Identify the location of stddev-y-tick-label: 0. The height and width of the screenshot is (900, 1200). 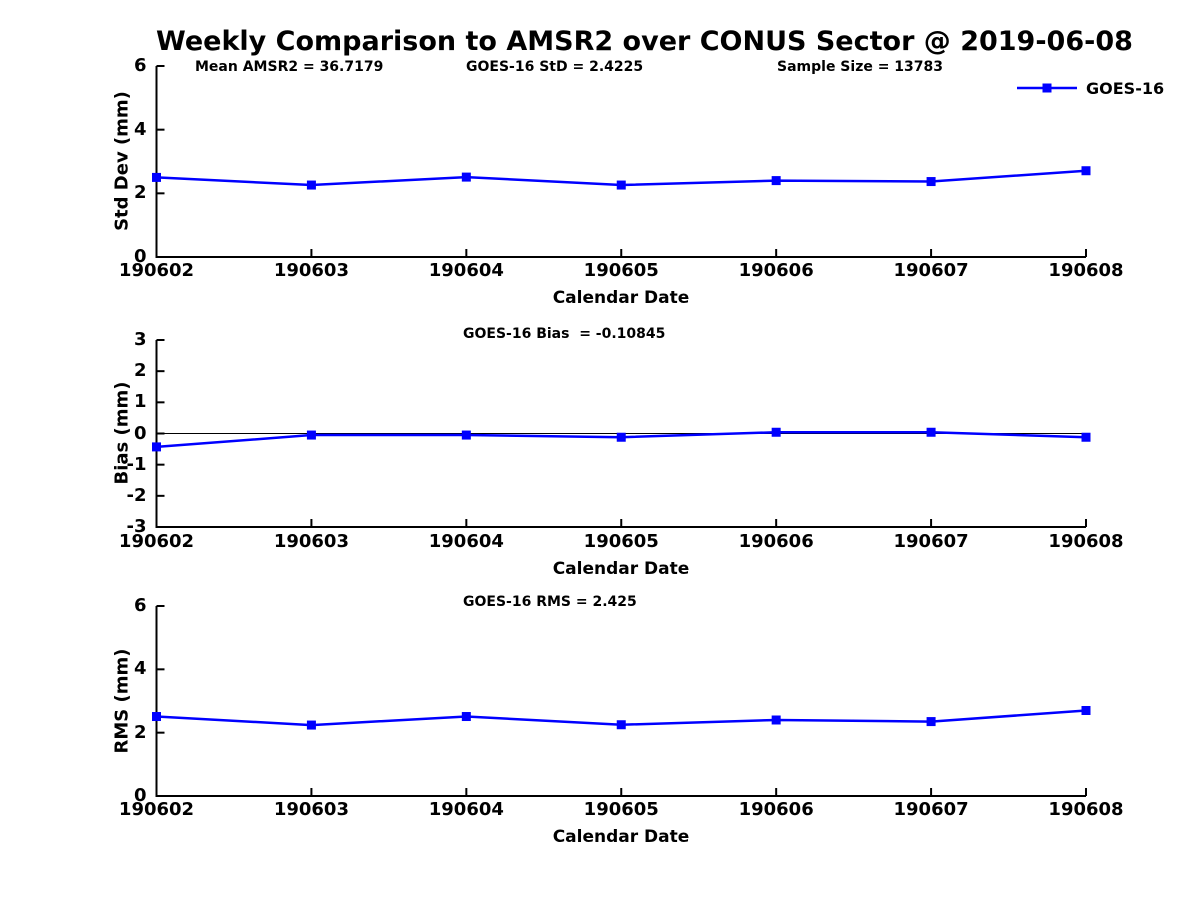
(140, 256).